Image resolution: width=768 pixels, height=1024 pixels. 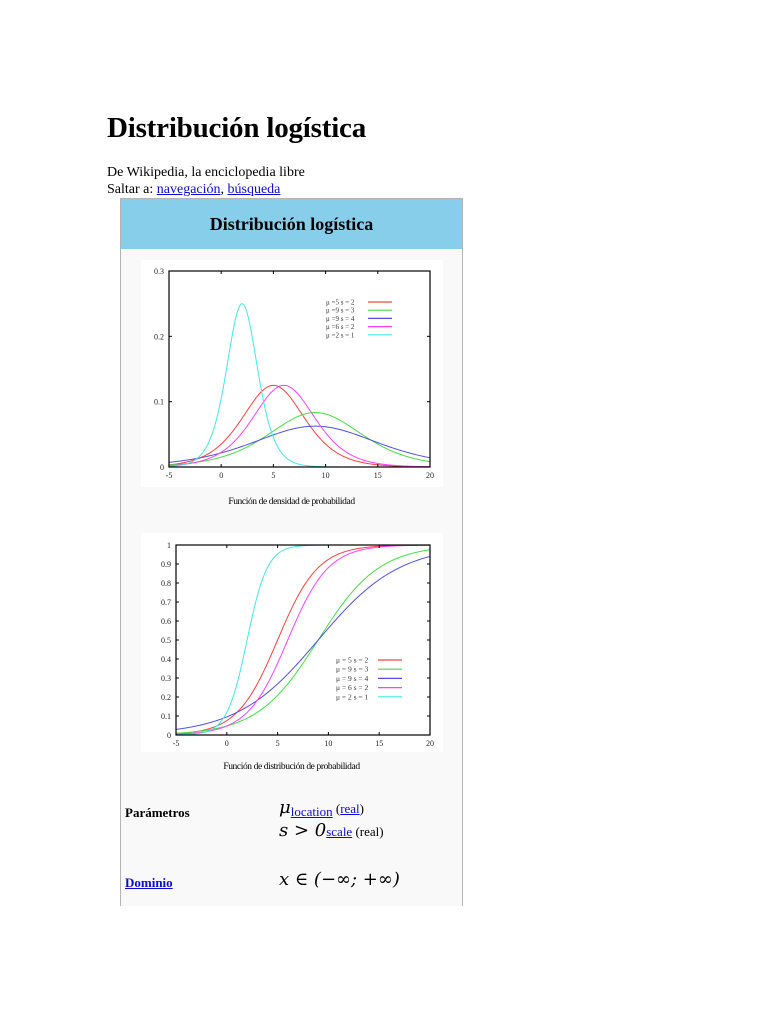 What do you see at coordinates (352, 687) in the screenshot?
I see `legend-entry-label: μ = 6 s = 2` at bounding box center [352, 687].